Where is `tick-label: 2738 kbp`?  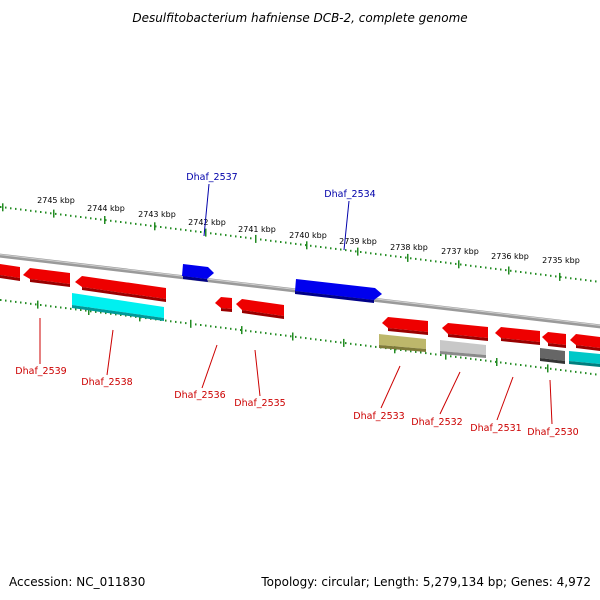 tick-label: 2738 kbp is located at coordinates (409, 247).